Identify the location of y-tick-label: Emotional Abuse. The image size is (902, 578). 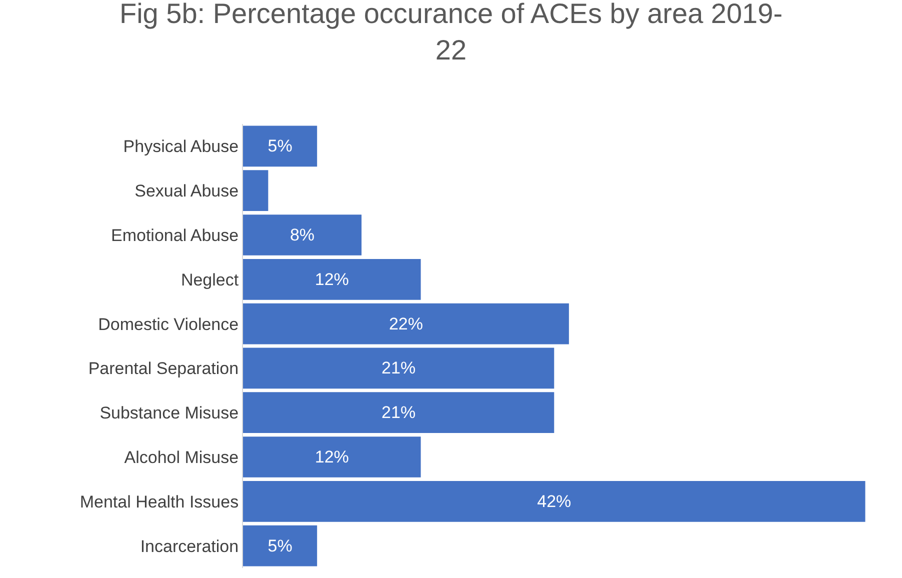
(175, 235).